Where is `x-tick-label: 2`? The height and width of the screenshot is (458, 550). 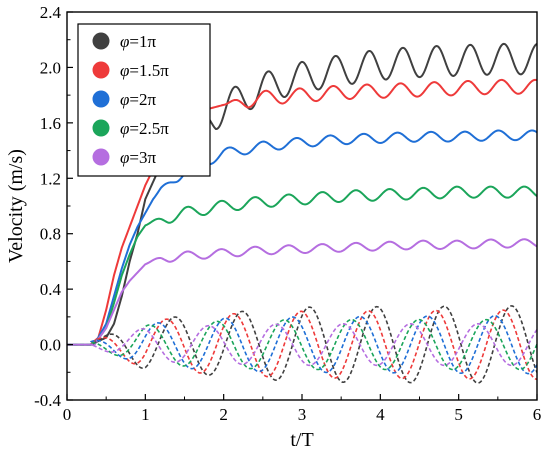 x-tick-label: 2 is located at coordinates (223, 414).